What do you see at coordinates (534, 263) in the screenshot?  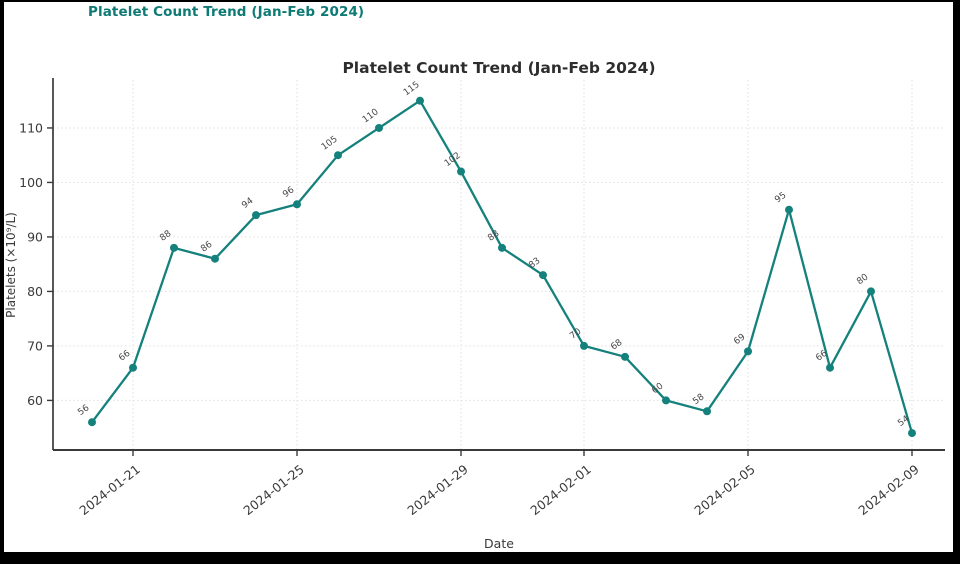 I see `point-label: 83` at bounding box center [534, 263].